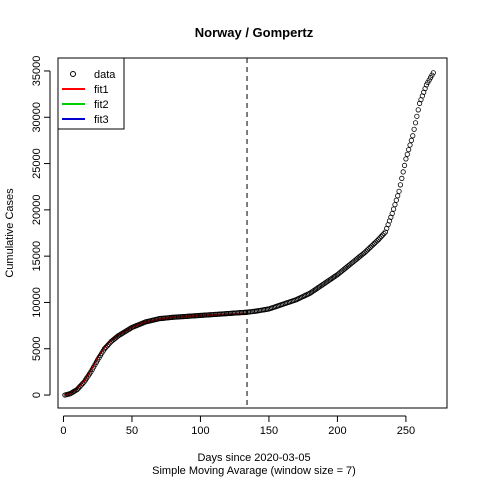 Image resolution: width=480 pixels, height=480 pixels. I want to click on legend-box, so click(91, 93).